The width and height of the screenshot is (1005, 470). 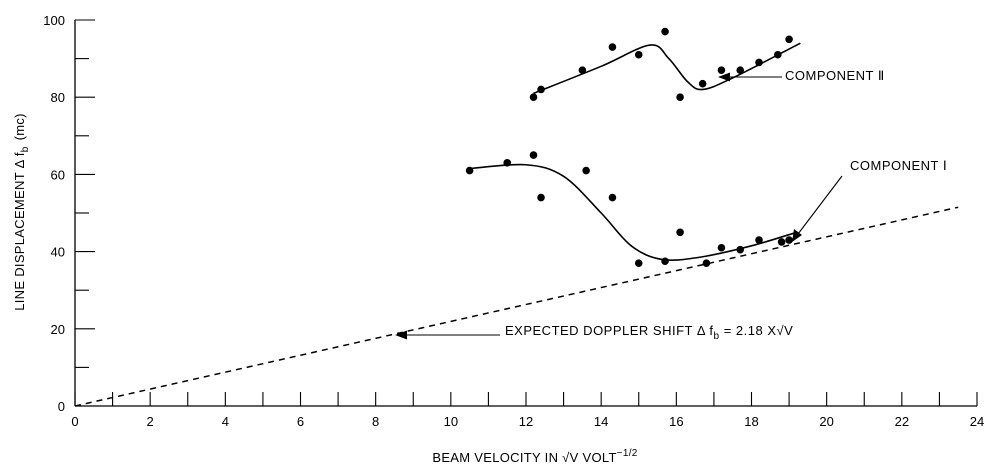 What do you see at coordinates (225, 421) in the screenshot?
I see `x-tick-label: 4` at bounding box center [225, 421].